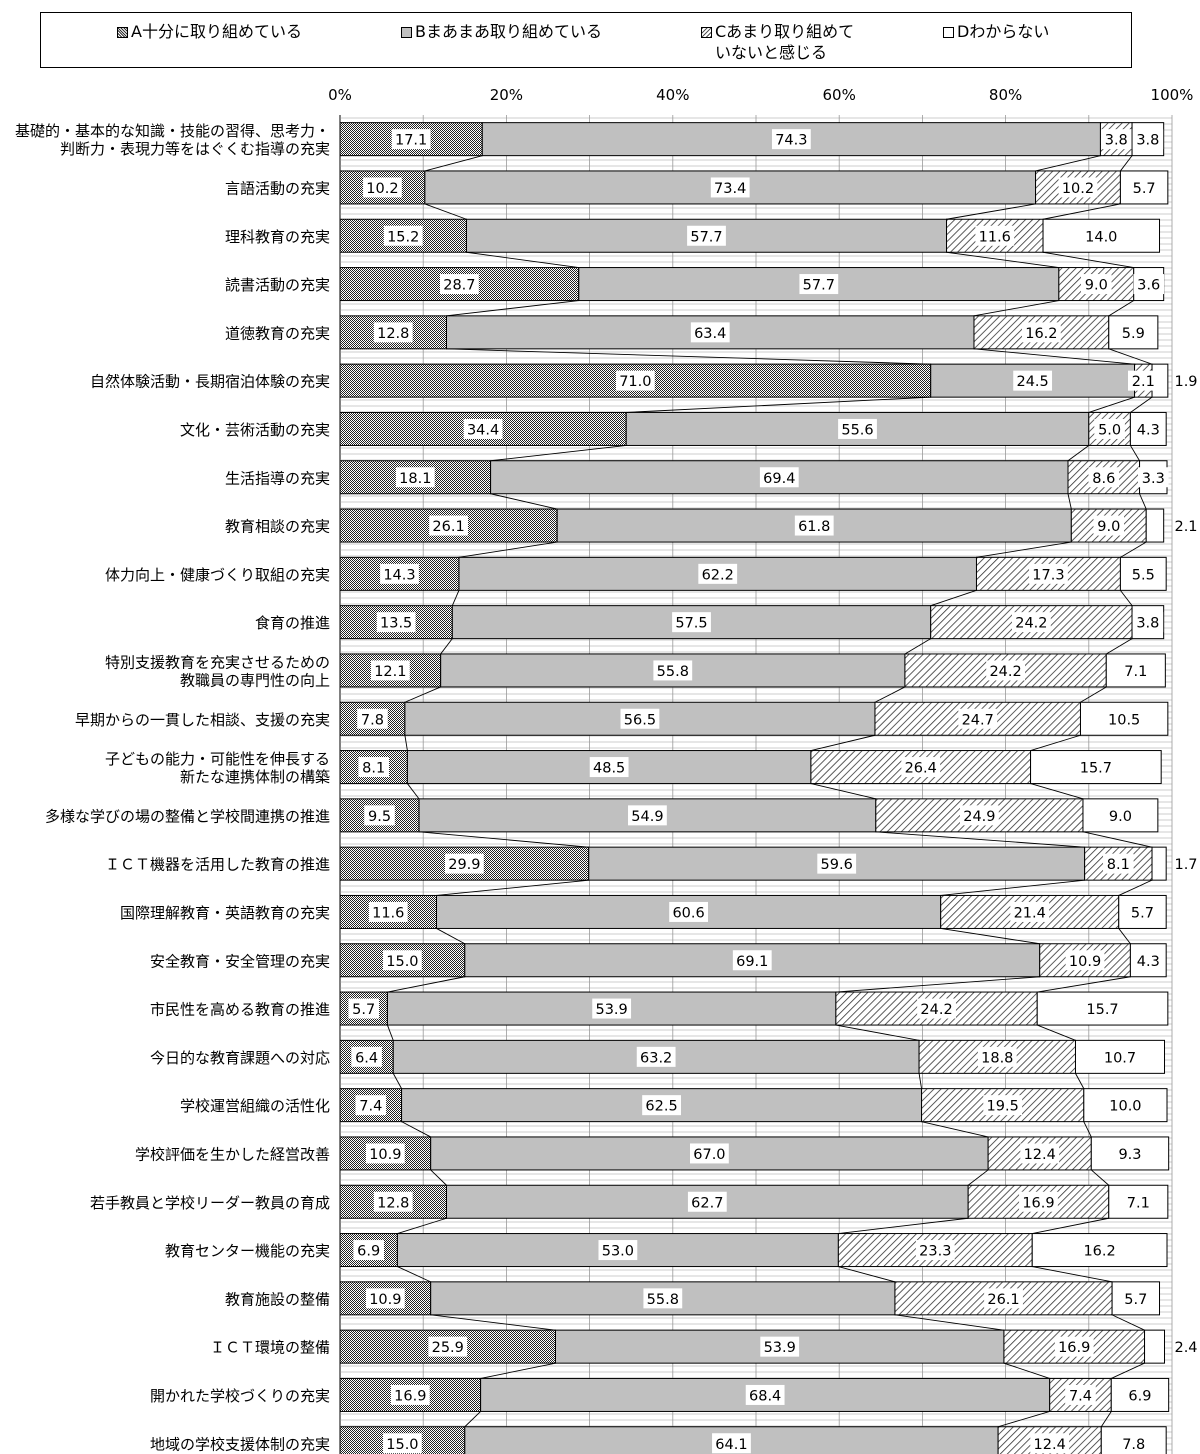  I want to click on value-label: 57.7, so click(819, 286).